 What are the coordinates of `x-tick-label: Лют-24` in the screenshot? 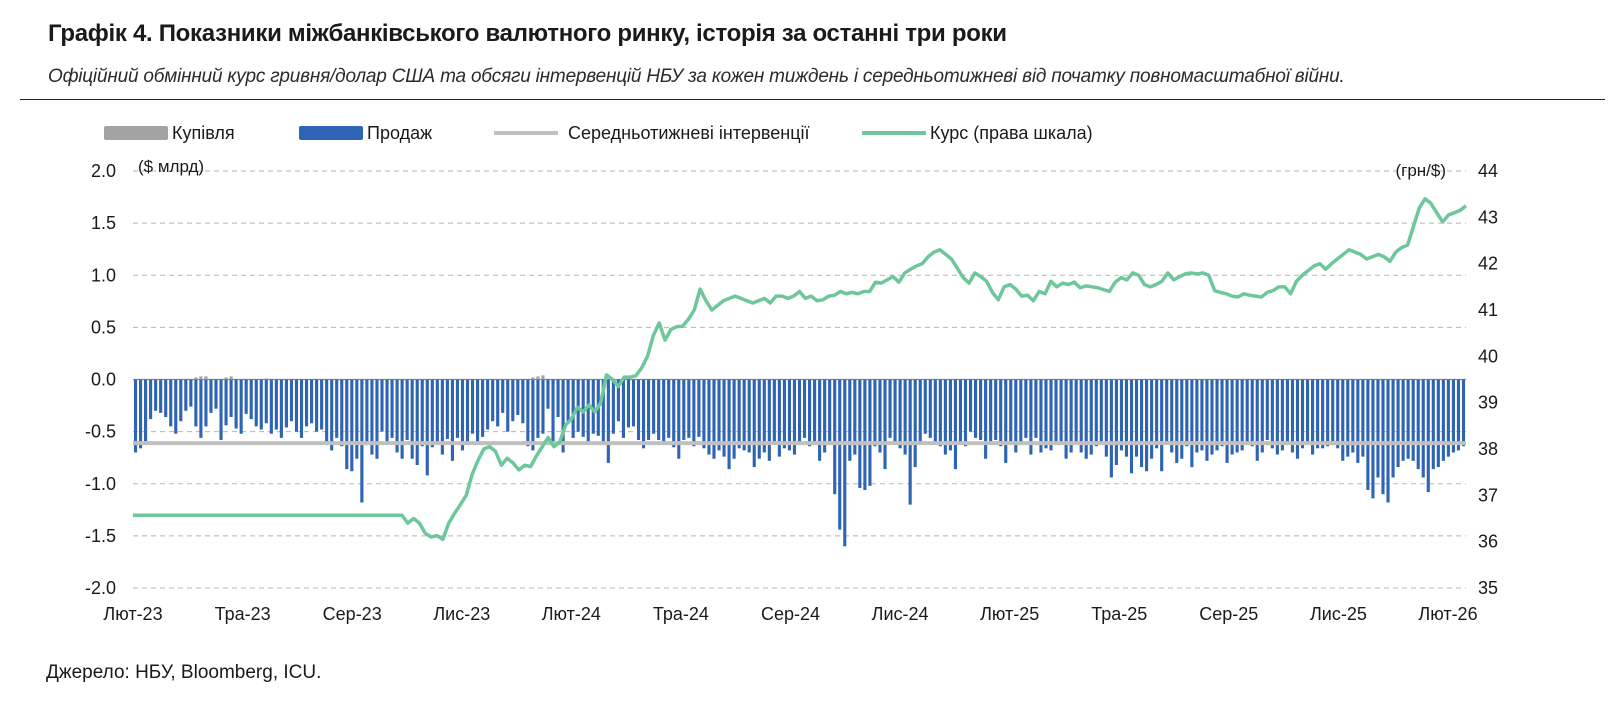 It's located at (571, 614).